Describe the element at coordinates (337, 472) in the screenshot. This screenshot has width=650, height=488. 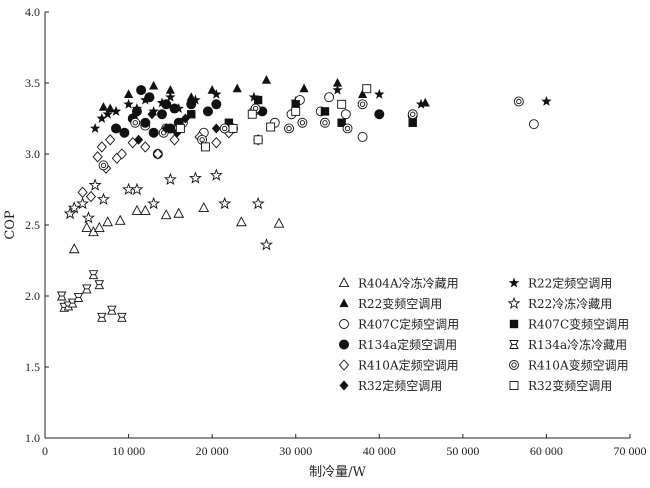
I see `x-axis-title: 制冷量/W` at that location.